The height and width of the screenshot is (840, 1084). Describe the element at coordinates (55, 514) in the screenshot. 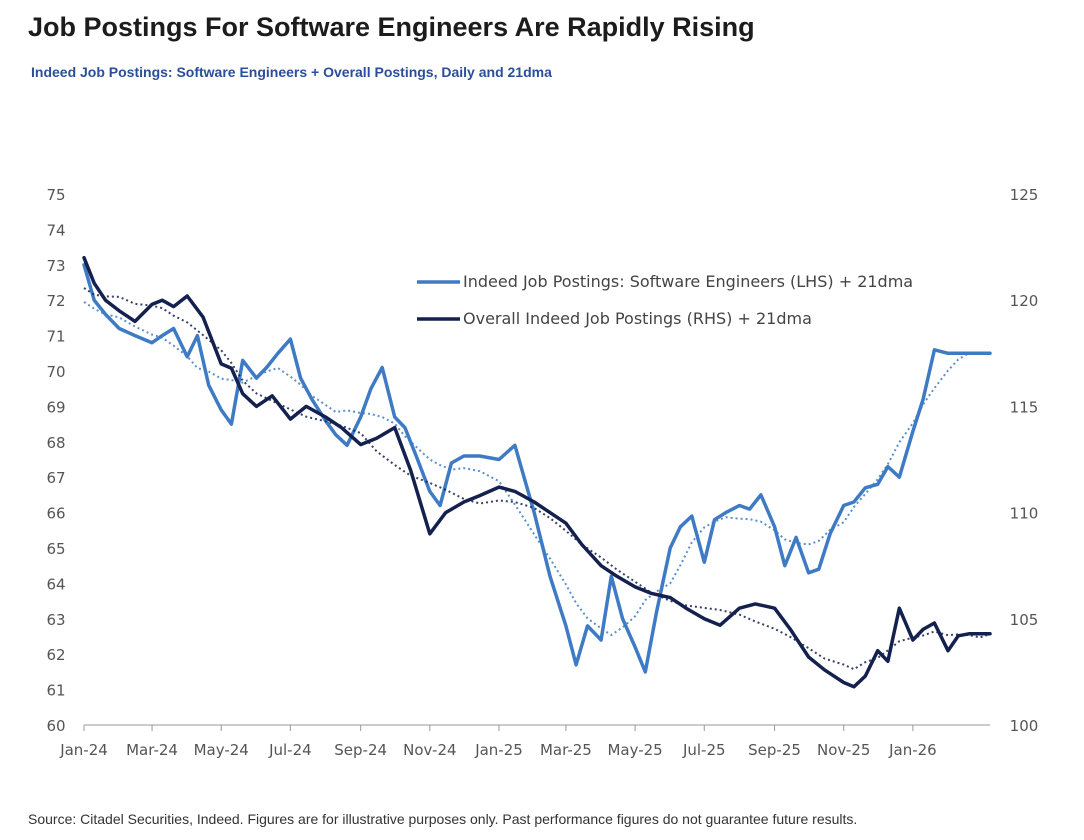

I see `y-left-tick-label: 66` at that location.